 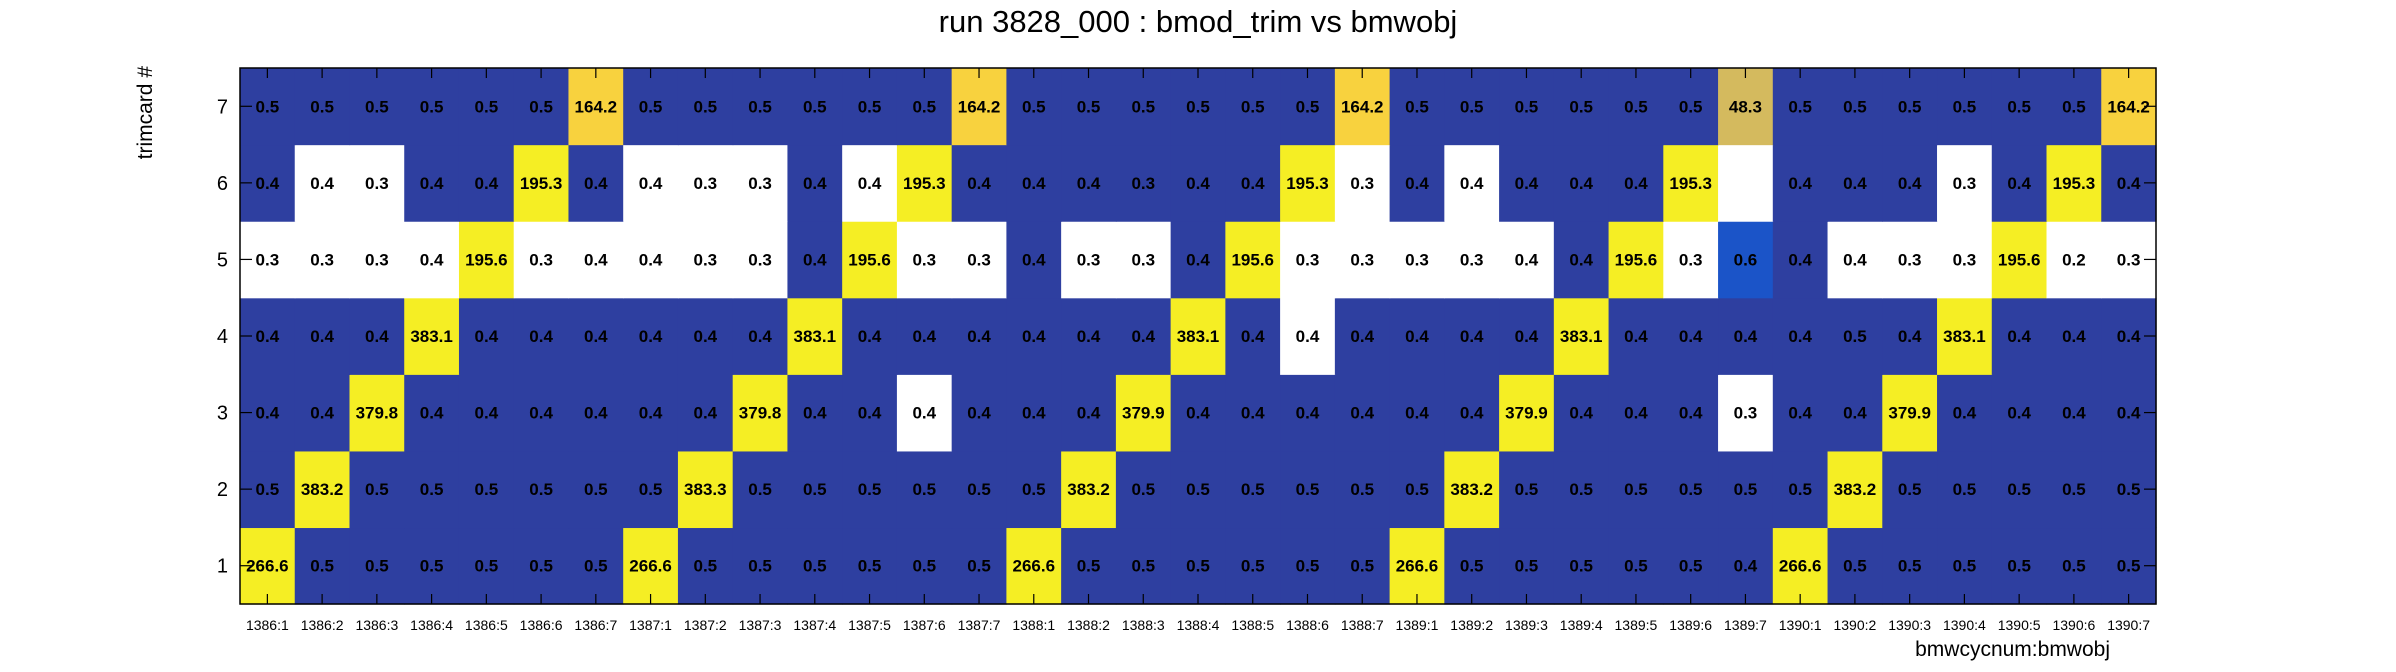 What do you see at coordinates (322, 625) in the screenshot?
I see `x-tick-label: 1386:2` at bounding box center [322, 625].